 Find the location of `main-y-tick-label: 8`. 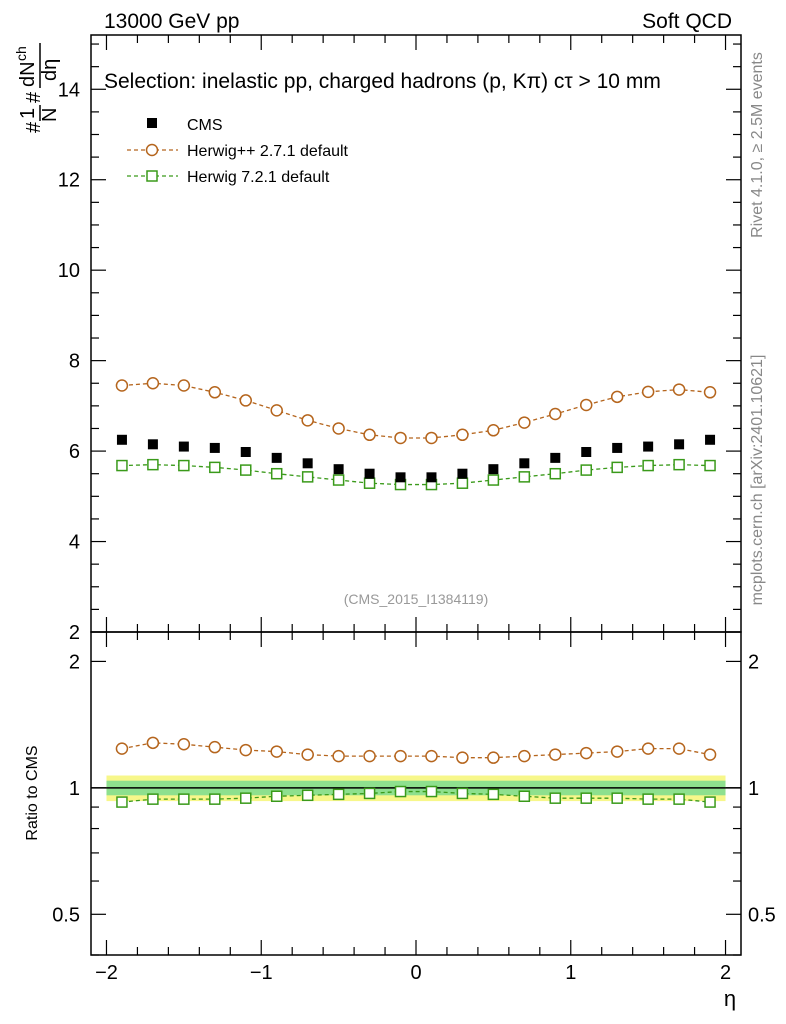

main-y-tick-label: 8 is located at coordinates (74, 362).